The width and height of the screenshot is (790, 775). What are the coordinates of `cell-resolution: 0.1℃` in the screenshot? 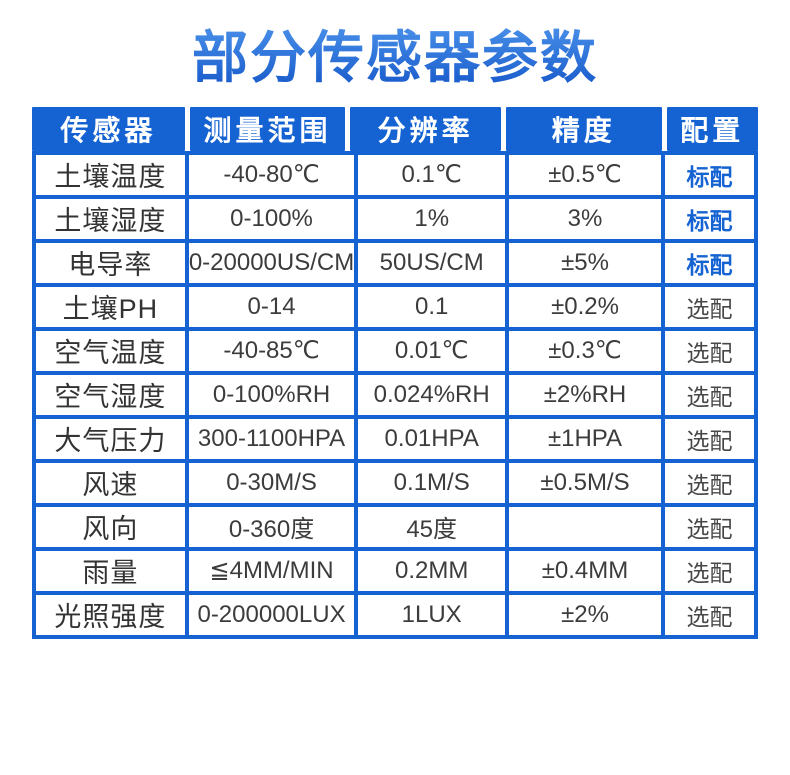 It's located at (432, 174).